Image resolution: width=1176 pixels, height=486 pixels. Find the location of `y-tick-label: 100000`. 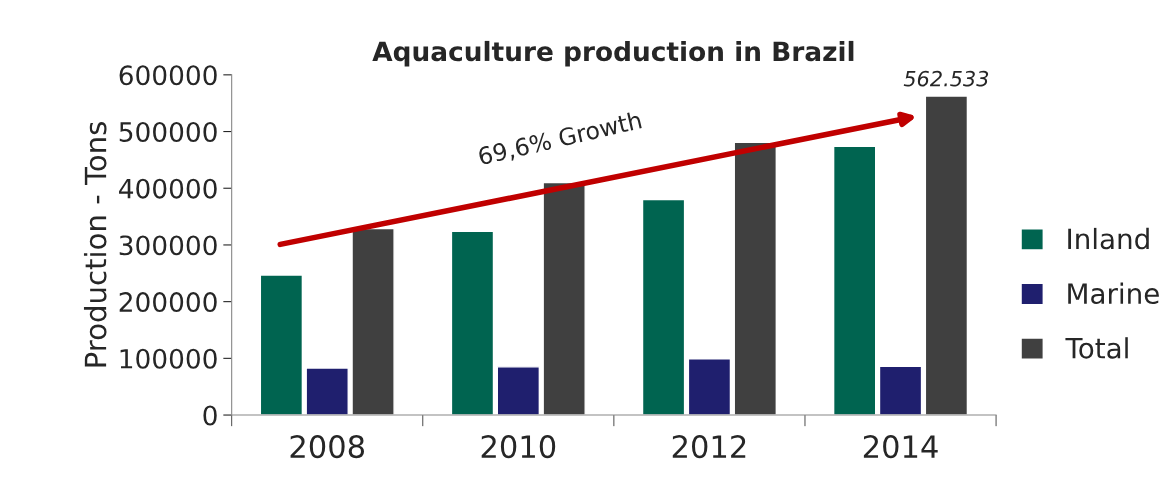

y-tick-label: 100000 is located at coordinates (168, 358).